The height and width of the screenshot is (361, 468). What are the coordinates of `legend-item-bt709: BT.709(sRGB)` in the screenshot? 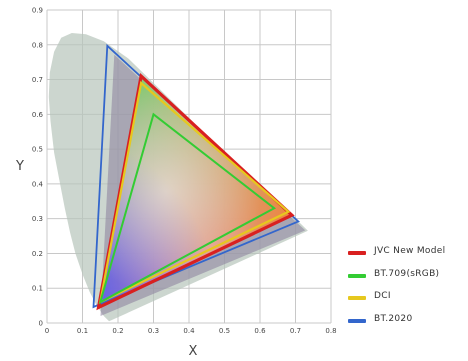 It's located at (407, 279).